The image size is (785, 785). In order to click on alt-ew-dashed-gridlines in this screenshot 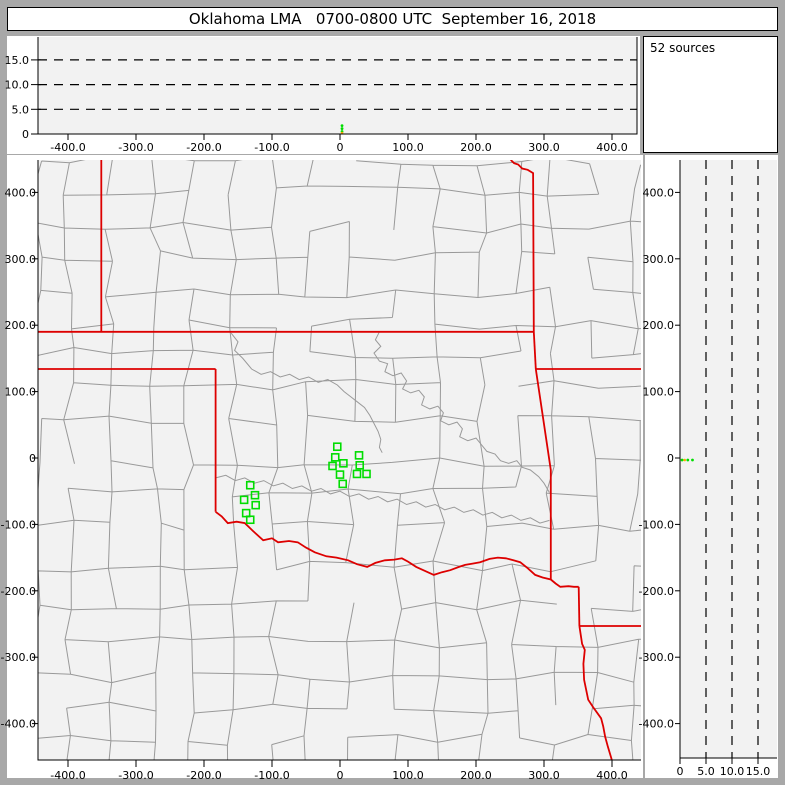, I will do `click(337, 84)`.